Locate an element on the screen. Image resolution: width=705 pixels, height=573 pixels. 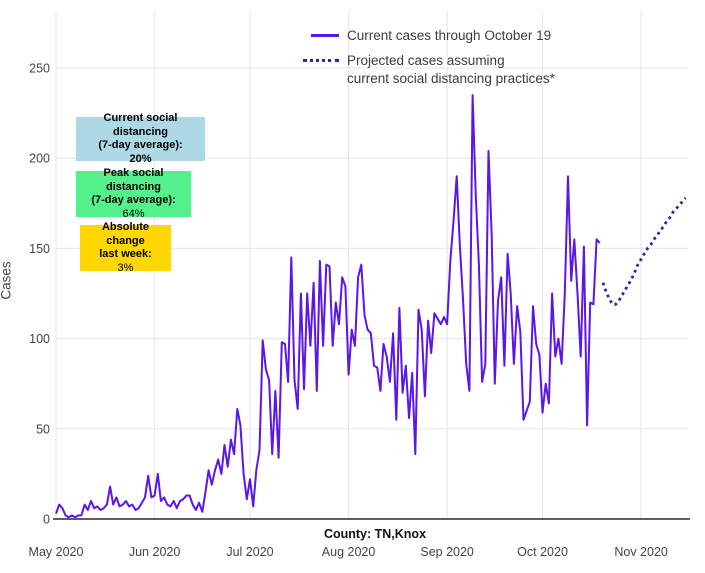
y-tick-label: 100 is located at coordinates (39, 339).